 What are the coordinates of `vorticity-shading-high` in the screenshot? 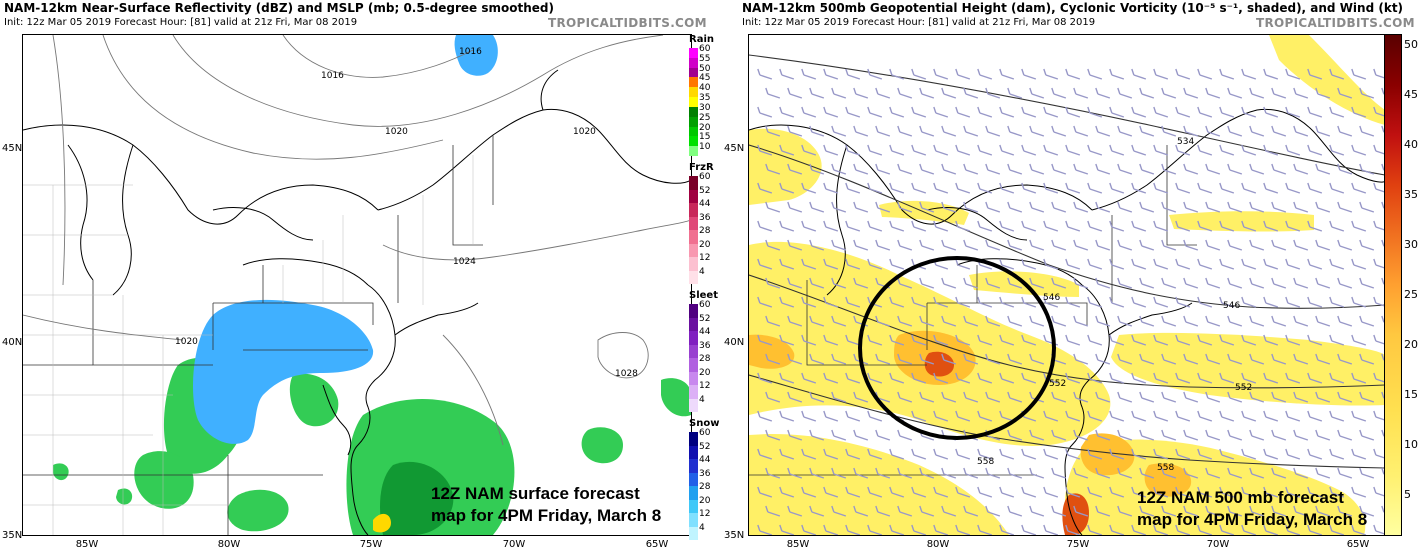 It's located at (1006, 443).